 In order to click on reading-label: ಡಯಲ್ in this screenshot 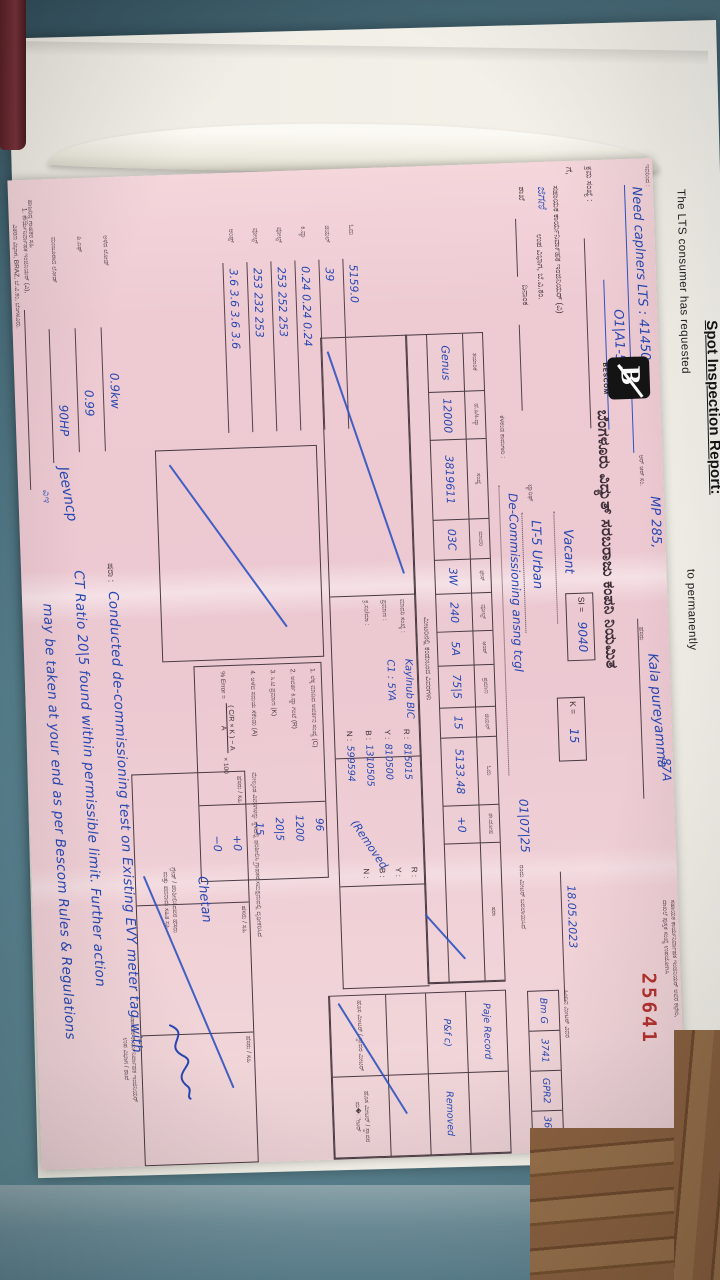, I will do `click(327, 234)`.